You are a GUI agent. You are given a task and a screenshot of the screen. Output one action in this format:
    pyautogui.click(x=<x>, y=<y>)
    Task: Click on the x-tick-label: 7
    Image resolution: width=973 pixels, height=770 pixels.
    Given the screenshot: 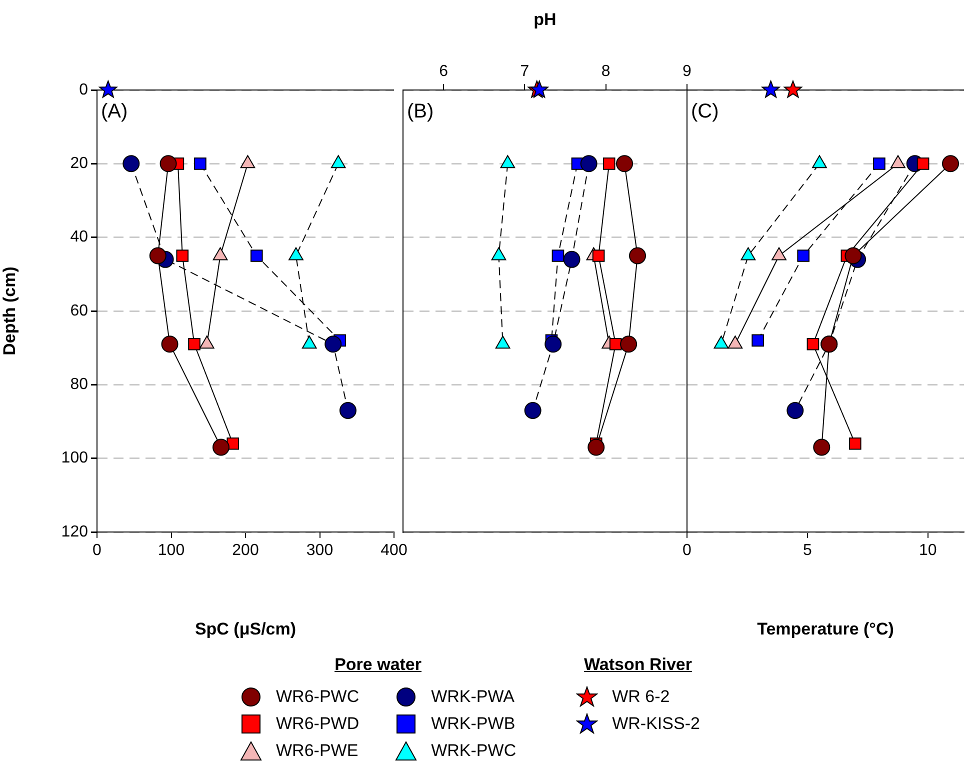 What is the action you would take?
    pyautogui.click(x=525, y=71)
    